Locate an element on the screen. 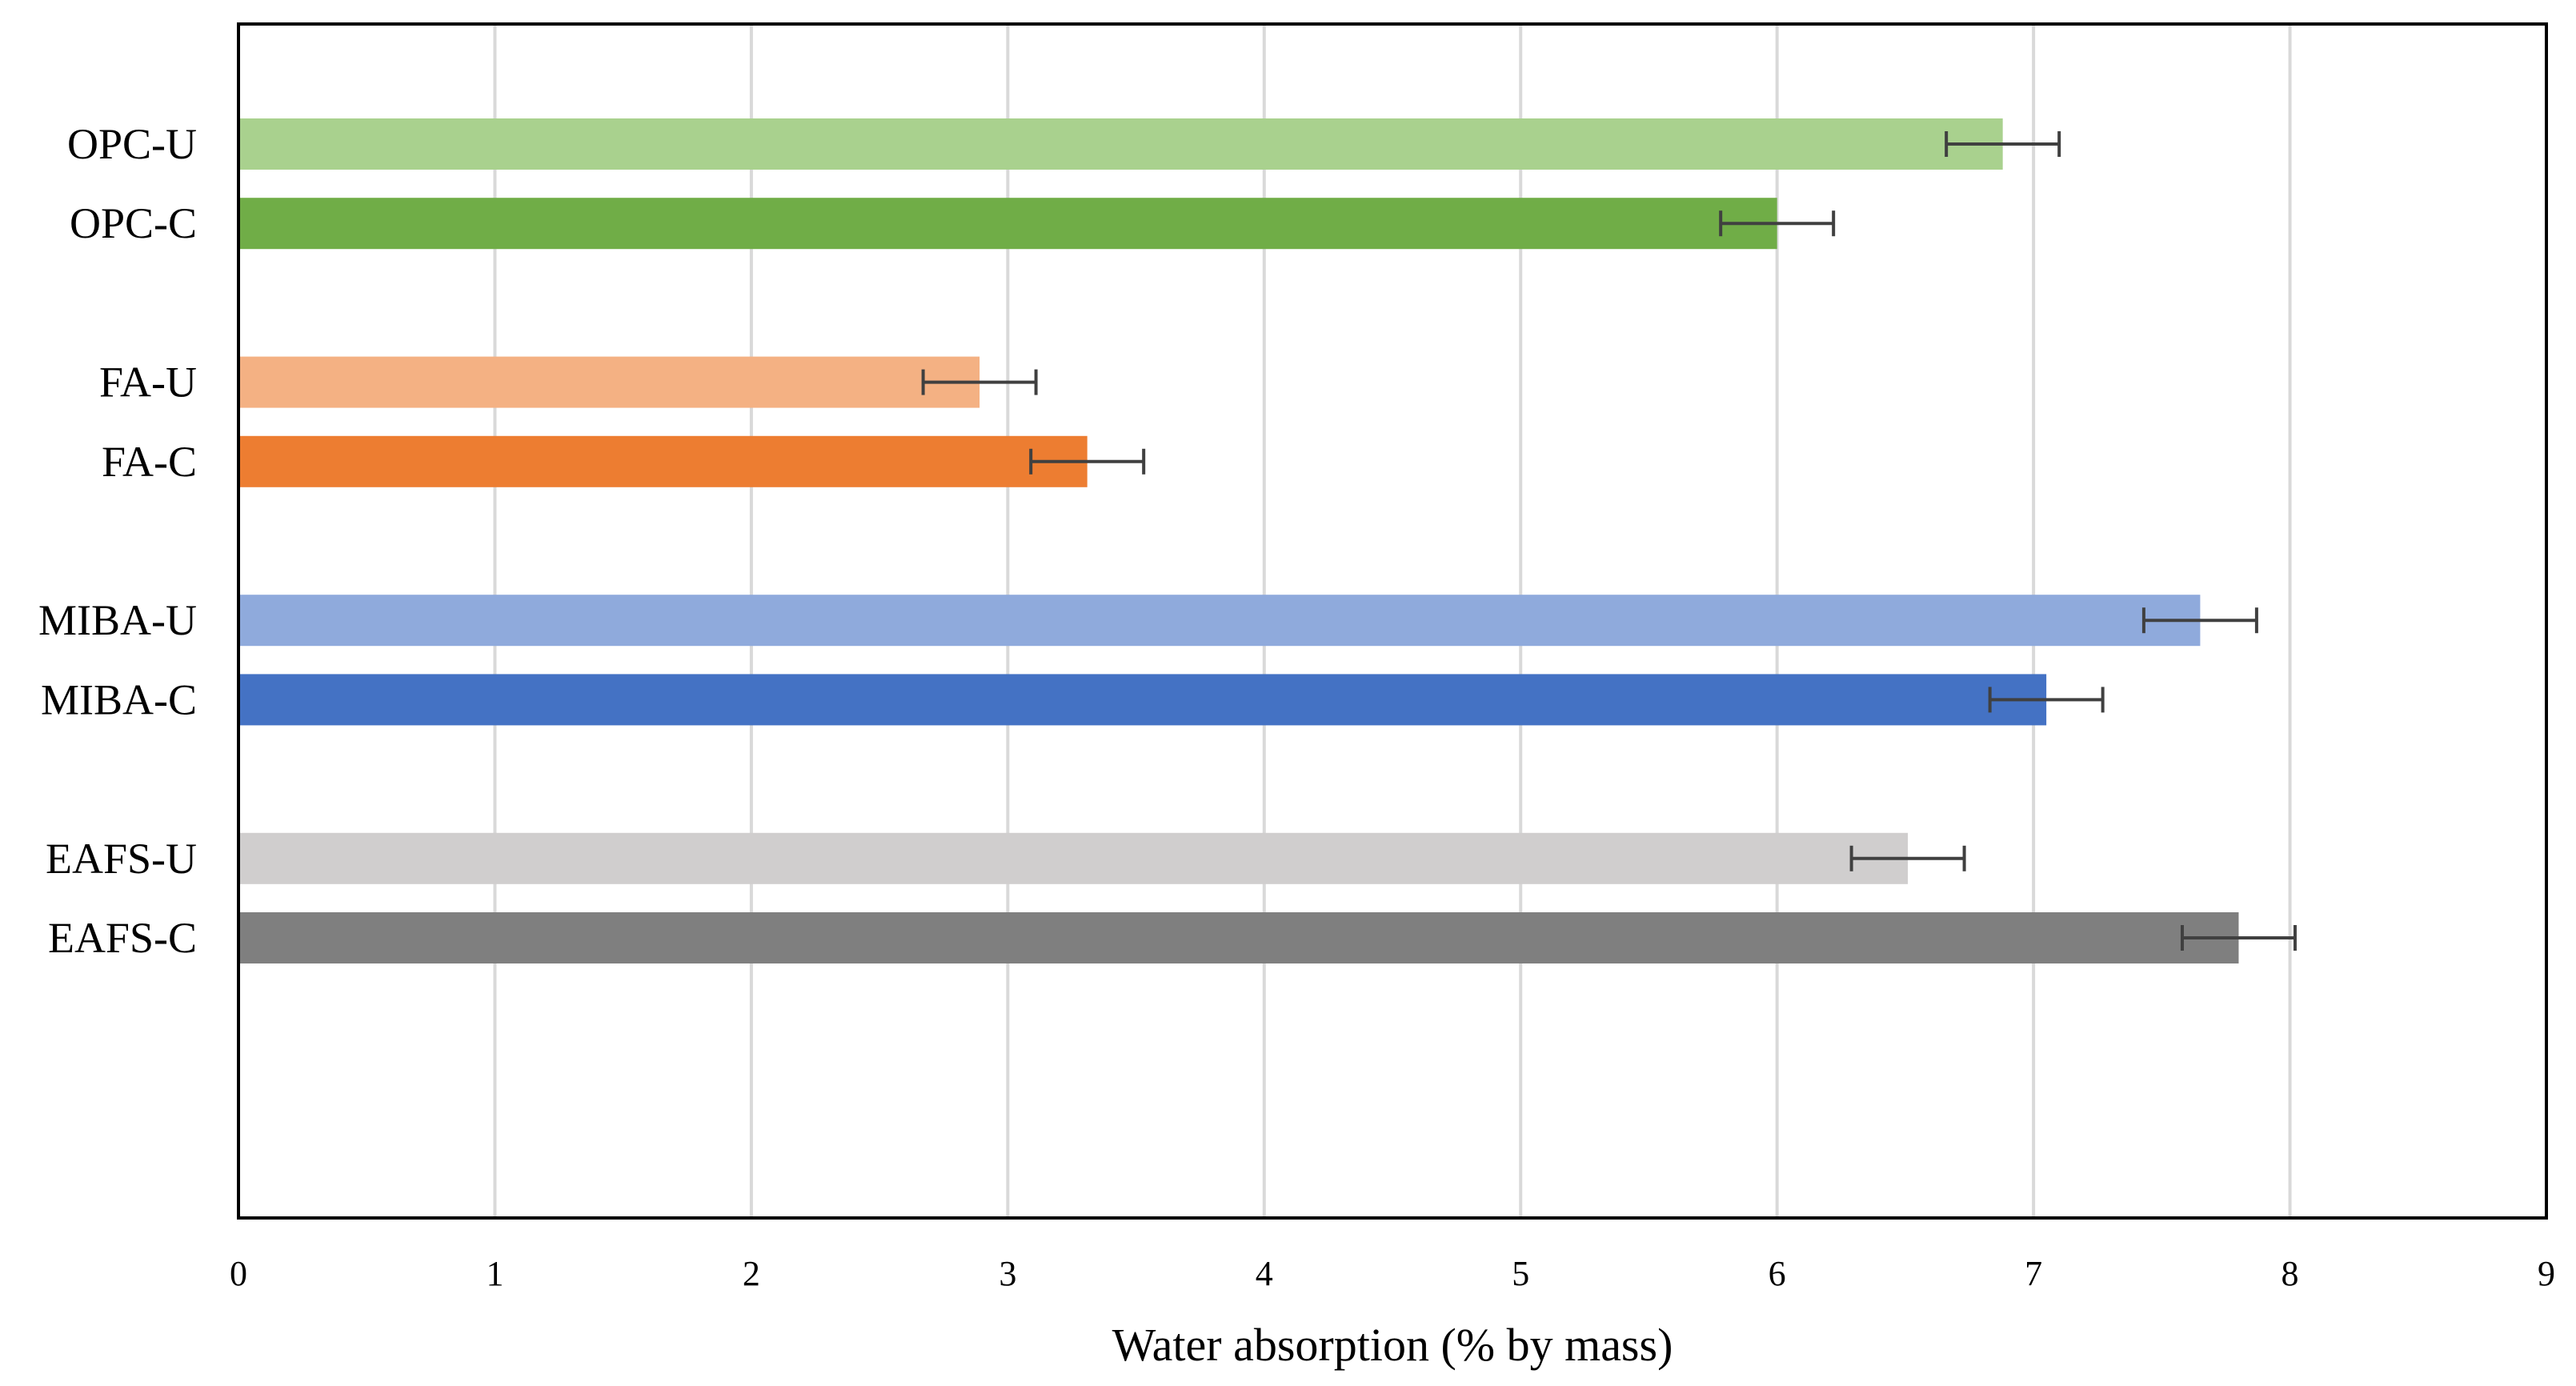  bar-opc-u is located at coordinates (1120, 144).